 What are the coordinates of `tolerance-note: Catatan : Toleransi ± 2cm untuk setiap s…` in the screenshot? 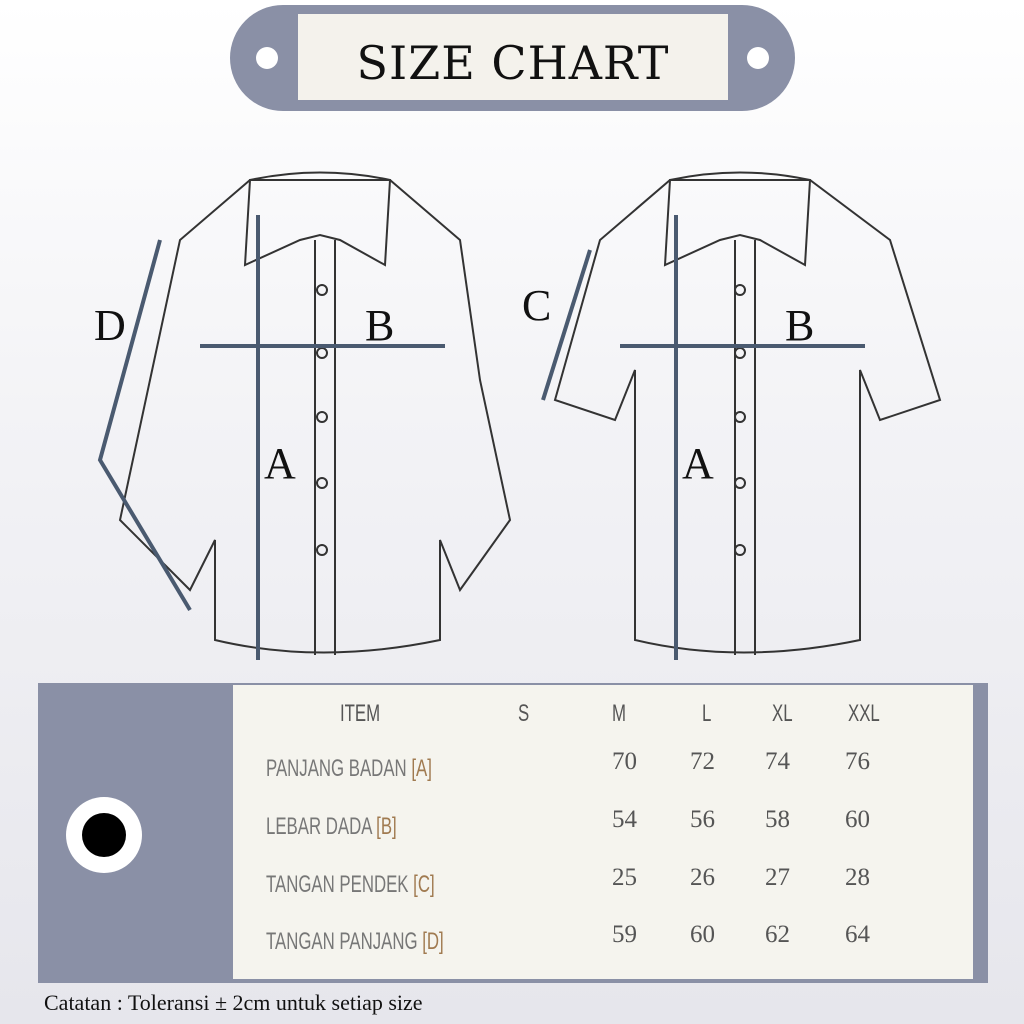 It's located at (233, 1002).